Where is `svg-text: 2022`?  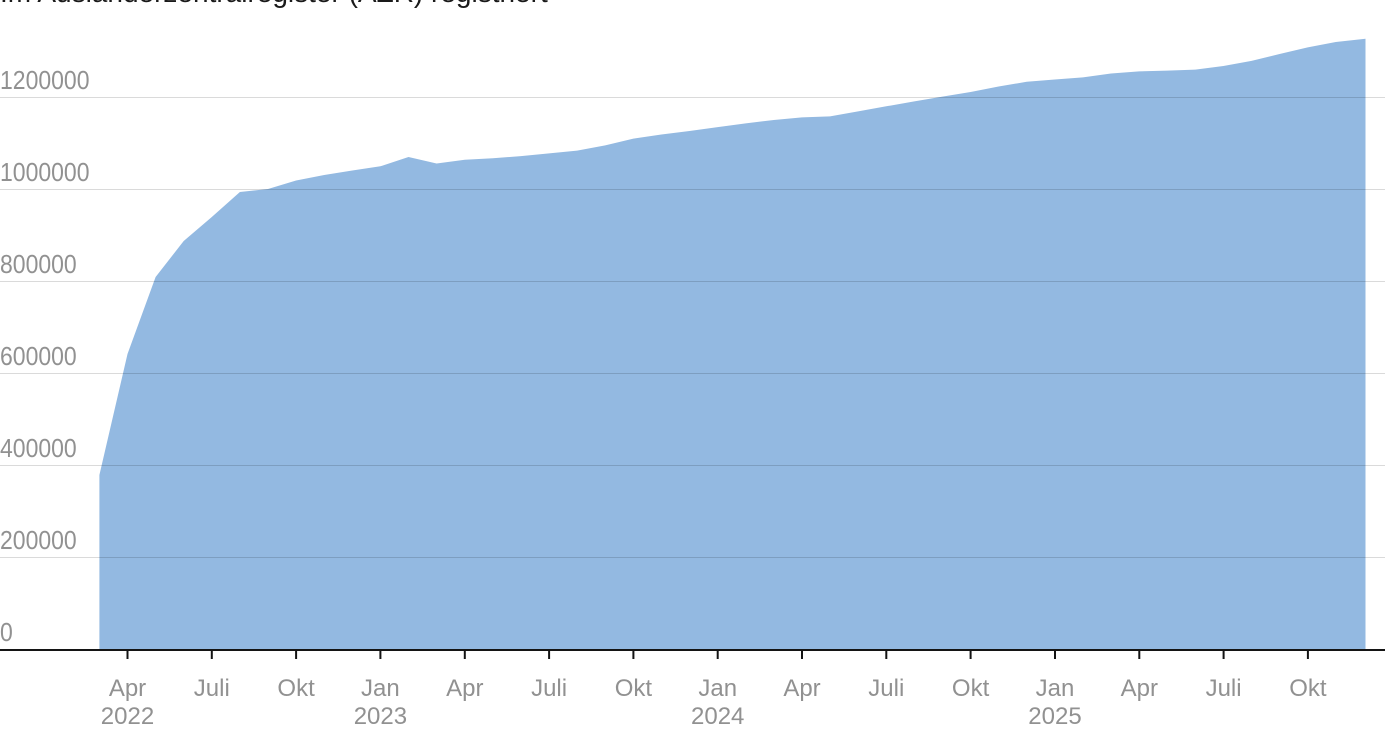
svg-text: 2022 is located at coordinates (127, 716).